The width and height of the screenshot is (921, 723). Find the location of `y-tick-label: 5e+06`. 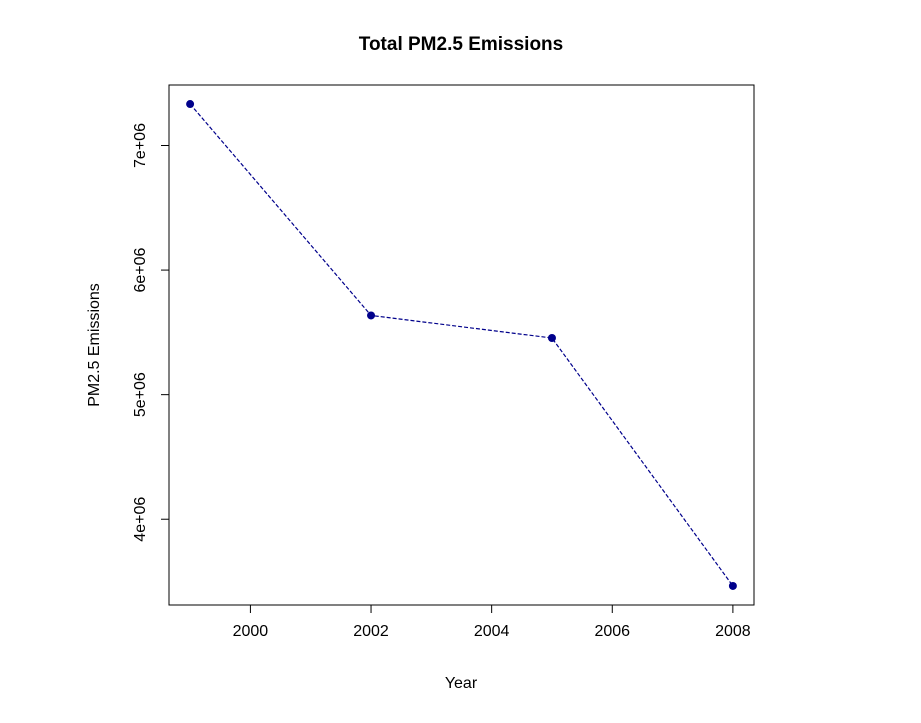

y-tick-label: 5e+06 is located at coordinates (140, 394).